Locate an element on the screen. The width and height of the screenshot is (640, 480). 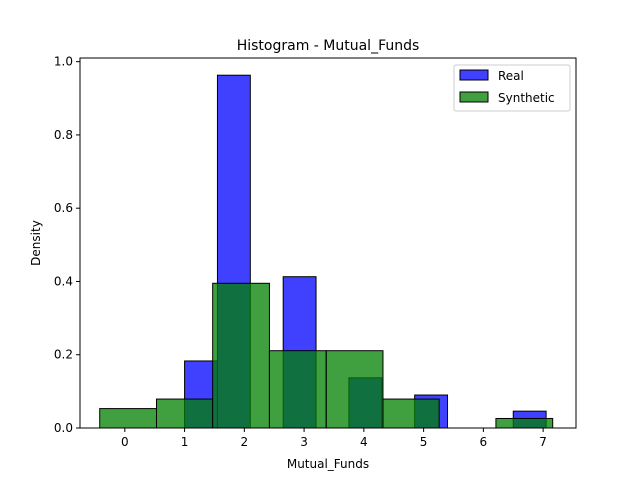
chart-title: Histogram - Mutual_Funds is located at coordinates (328, 46).